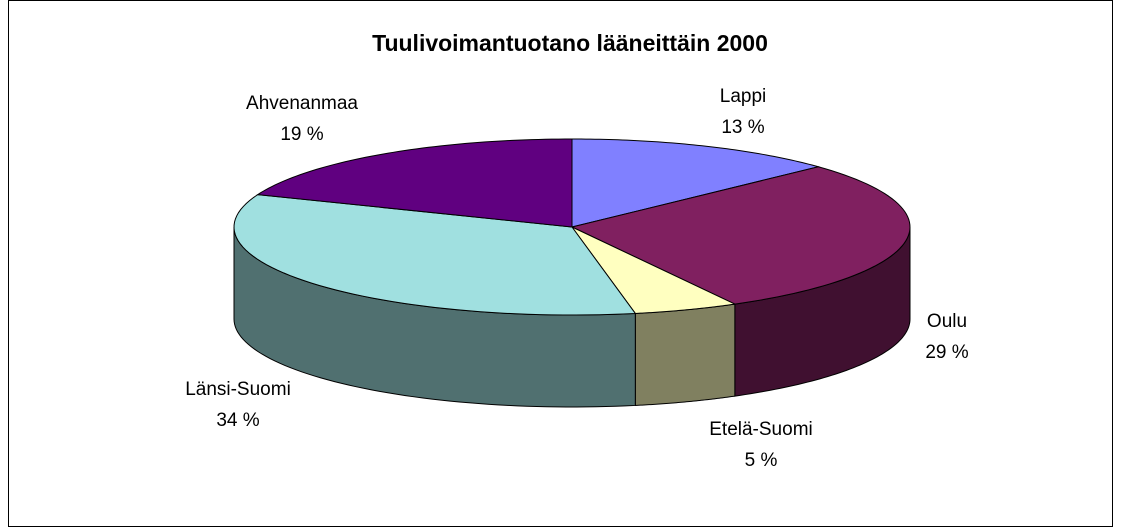 The width and height of the screenshot is (1121, 527). I want to click on pie-side, so click(685, 354).